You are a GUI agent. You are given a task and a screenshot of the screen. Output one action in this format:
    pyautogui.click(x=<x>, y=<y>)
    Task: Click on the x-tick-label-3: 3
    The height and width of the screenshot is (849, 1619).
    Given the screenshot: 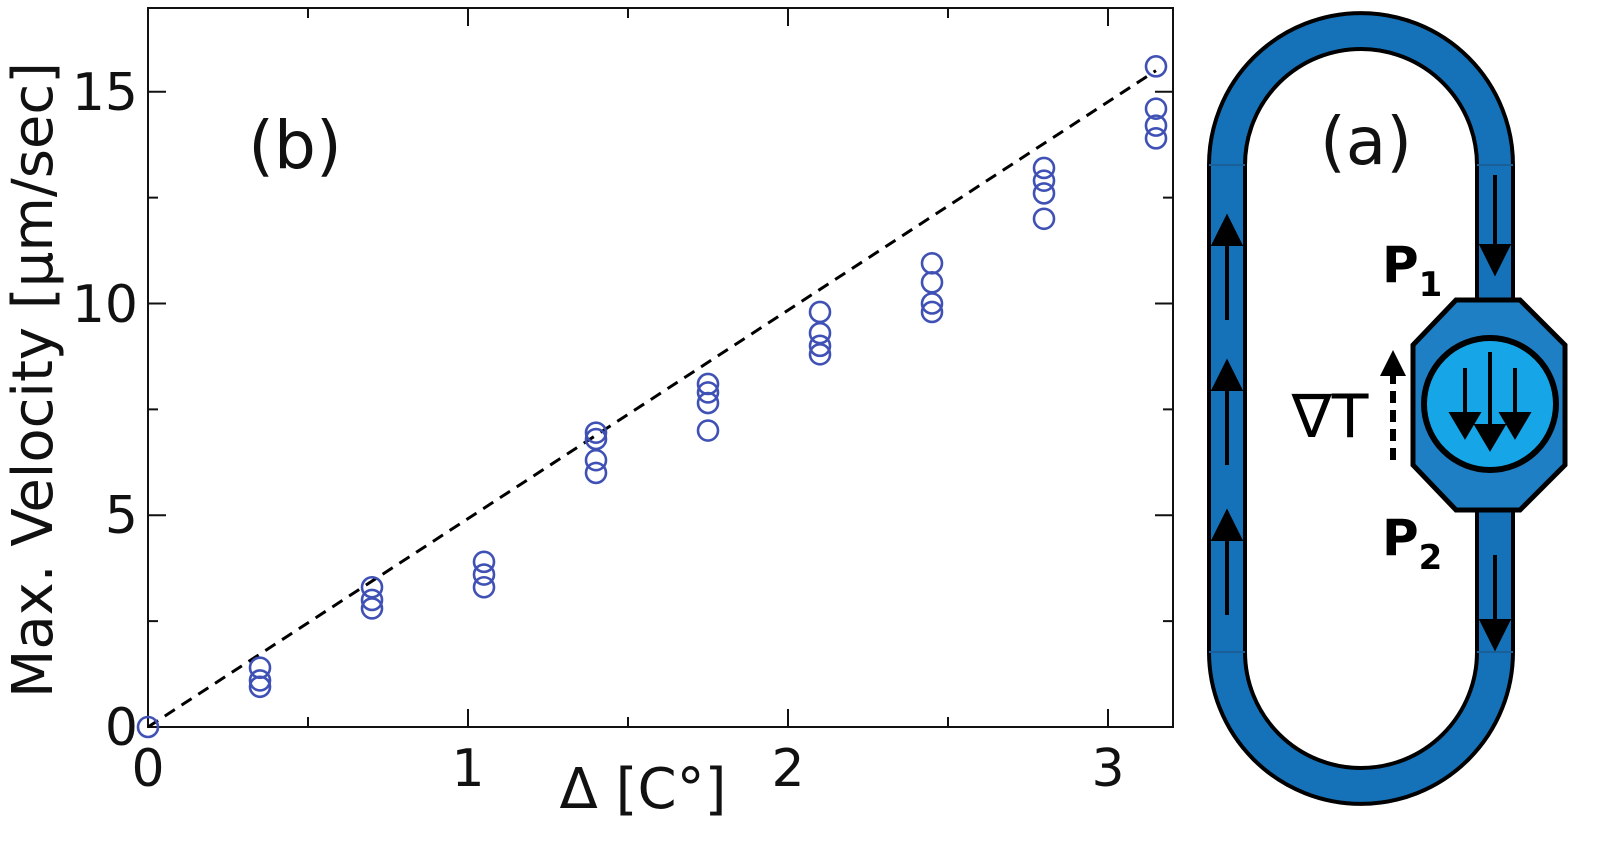 What is the action you would take?
    pyautogui.click(x=1107, y=769)
    